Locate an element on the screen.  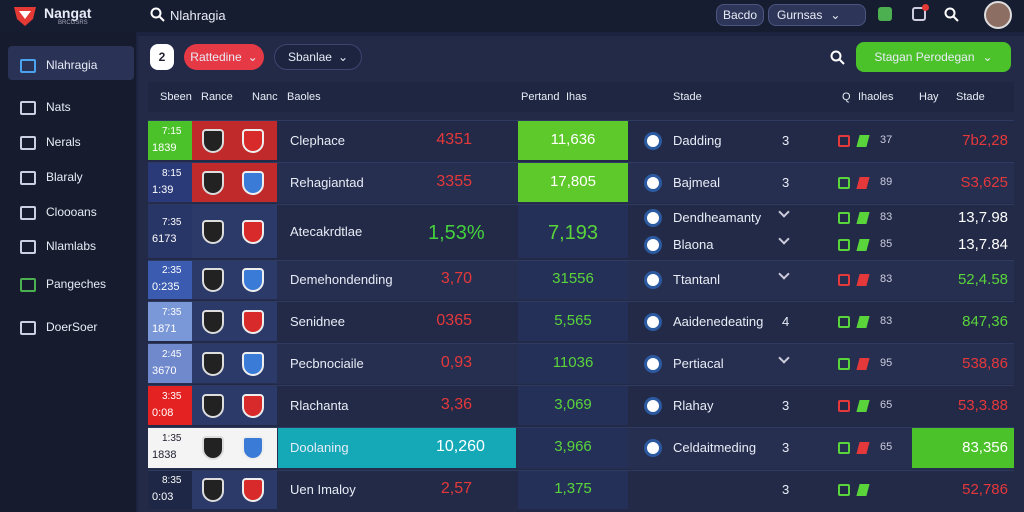
action-button: Stagan Perodegan ⌄ is located at coordinates (933, 57).